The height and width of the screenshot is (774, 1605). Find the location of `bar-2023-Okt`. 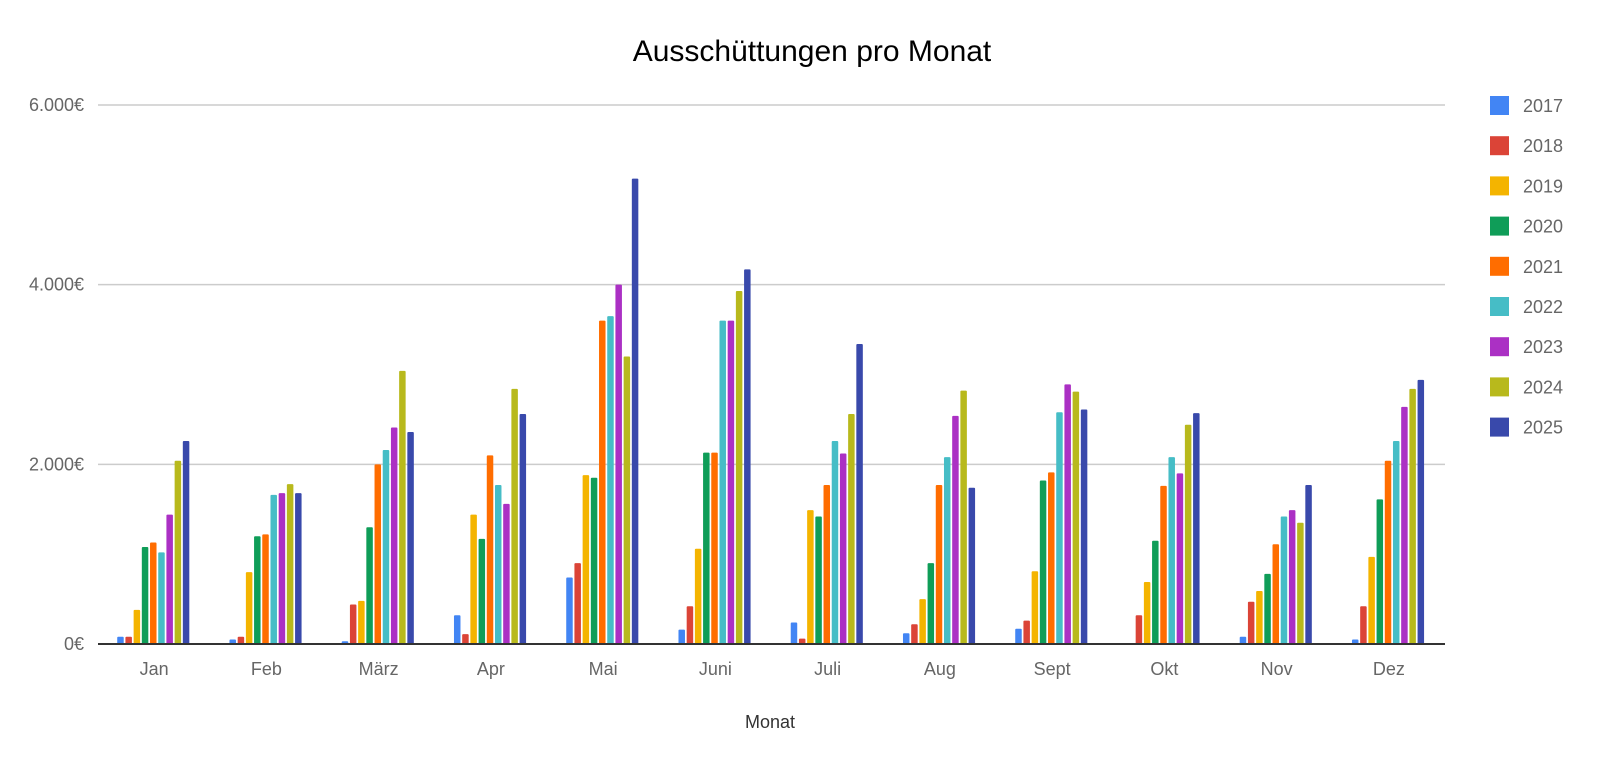

bar-2023-Okt is located at coordinates (1180, 558).